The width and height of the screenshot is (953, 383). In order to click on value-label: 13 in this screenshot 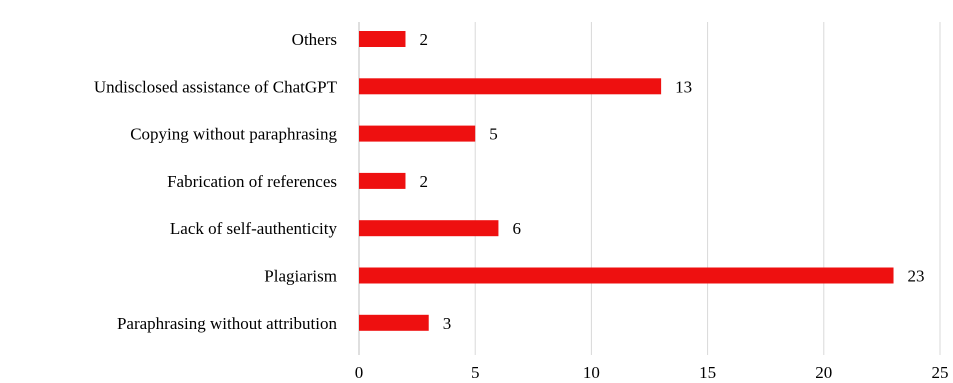, I will do `click(683, 86)`.